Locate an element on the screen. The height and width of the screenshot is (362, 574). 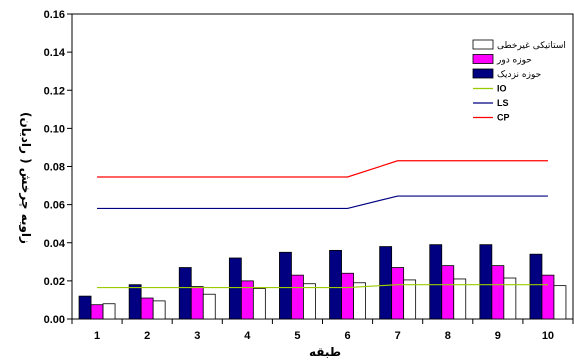
x-tick-label: 6 is located at coordinates (347, 336).